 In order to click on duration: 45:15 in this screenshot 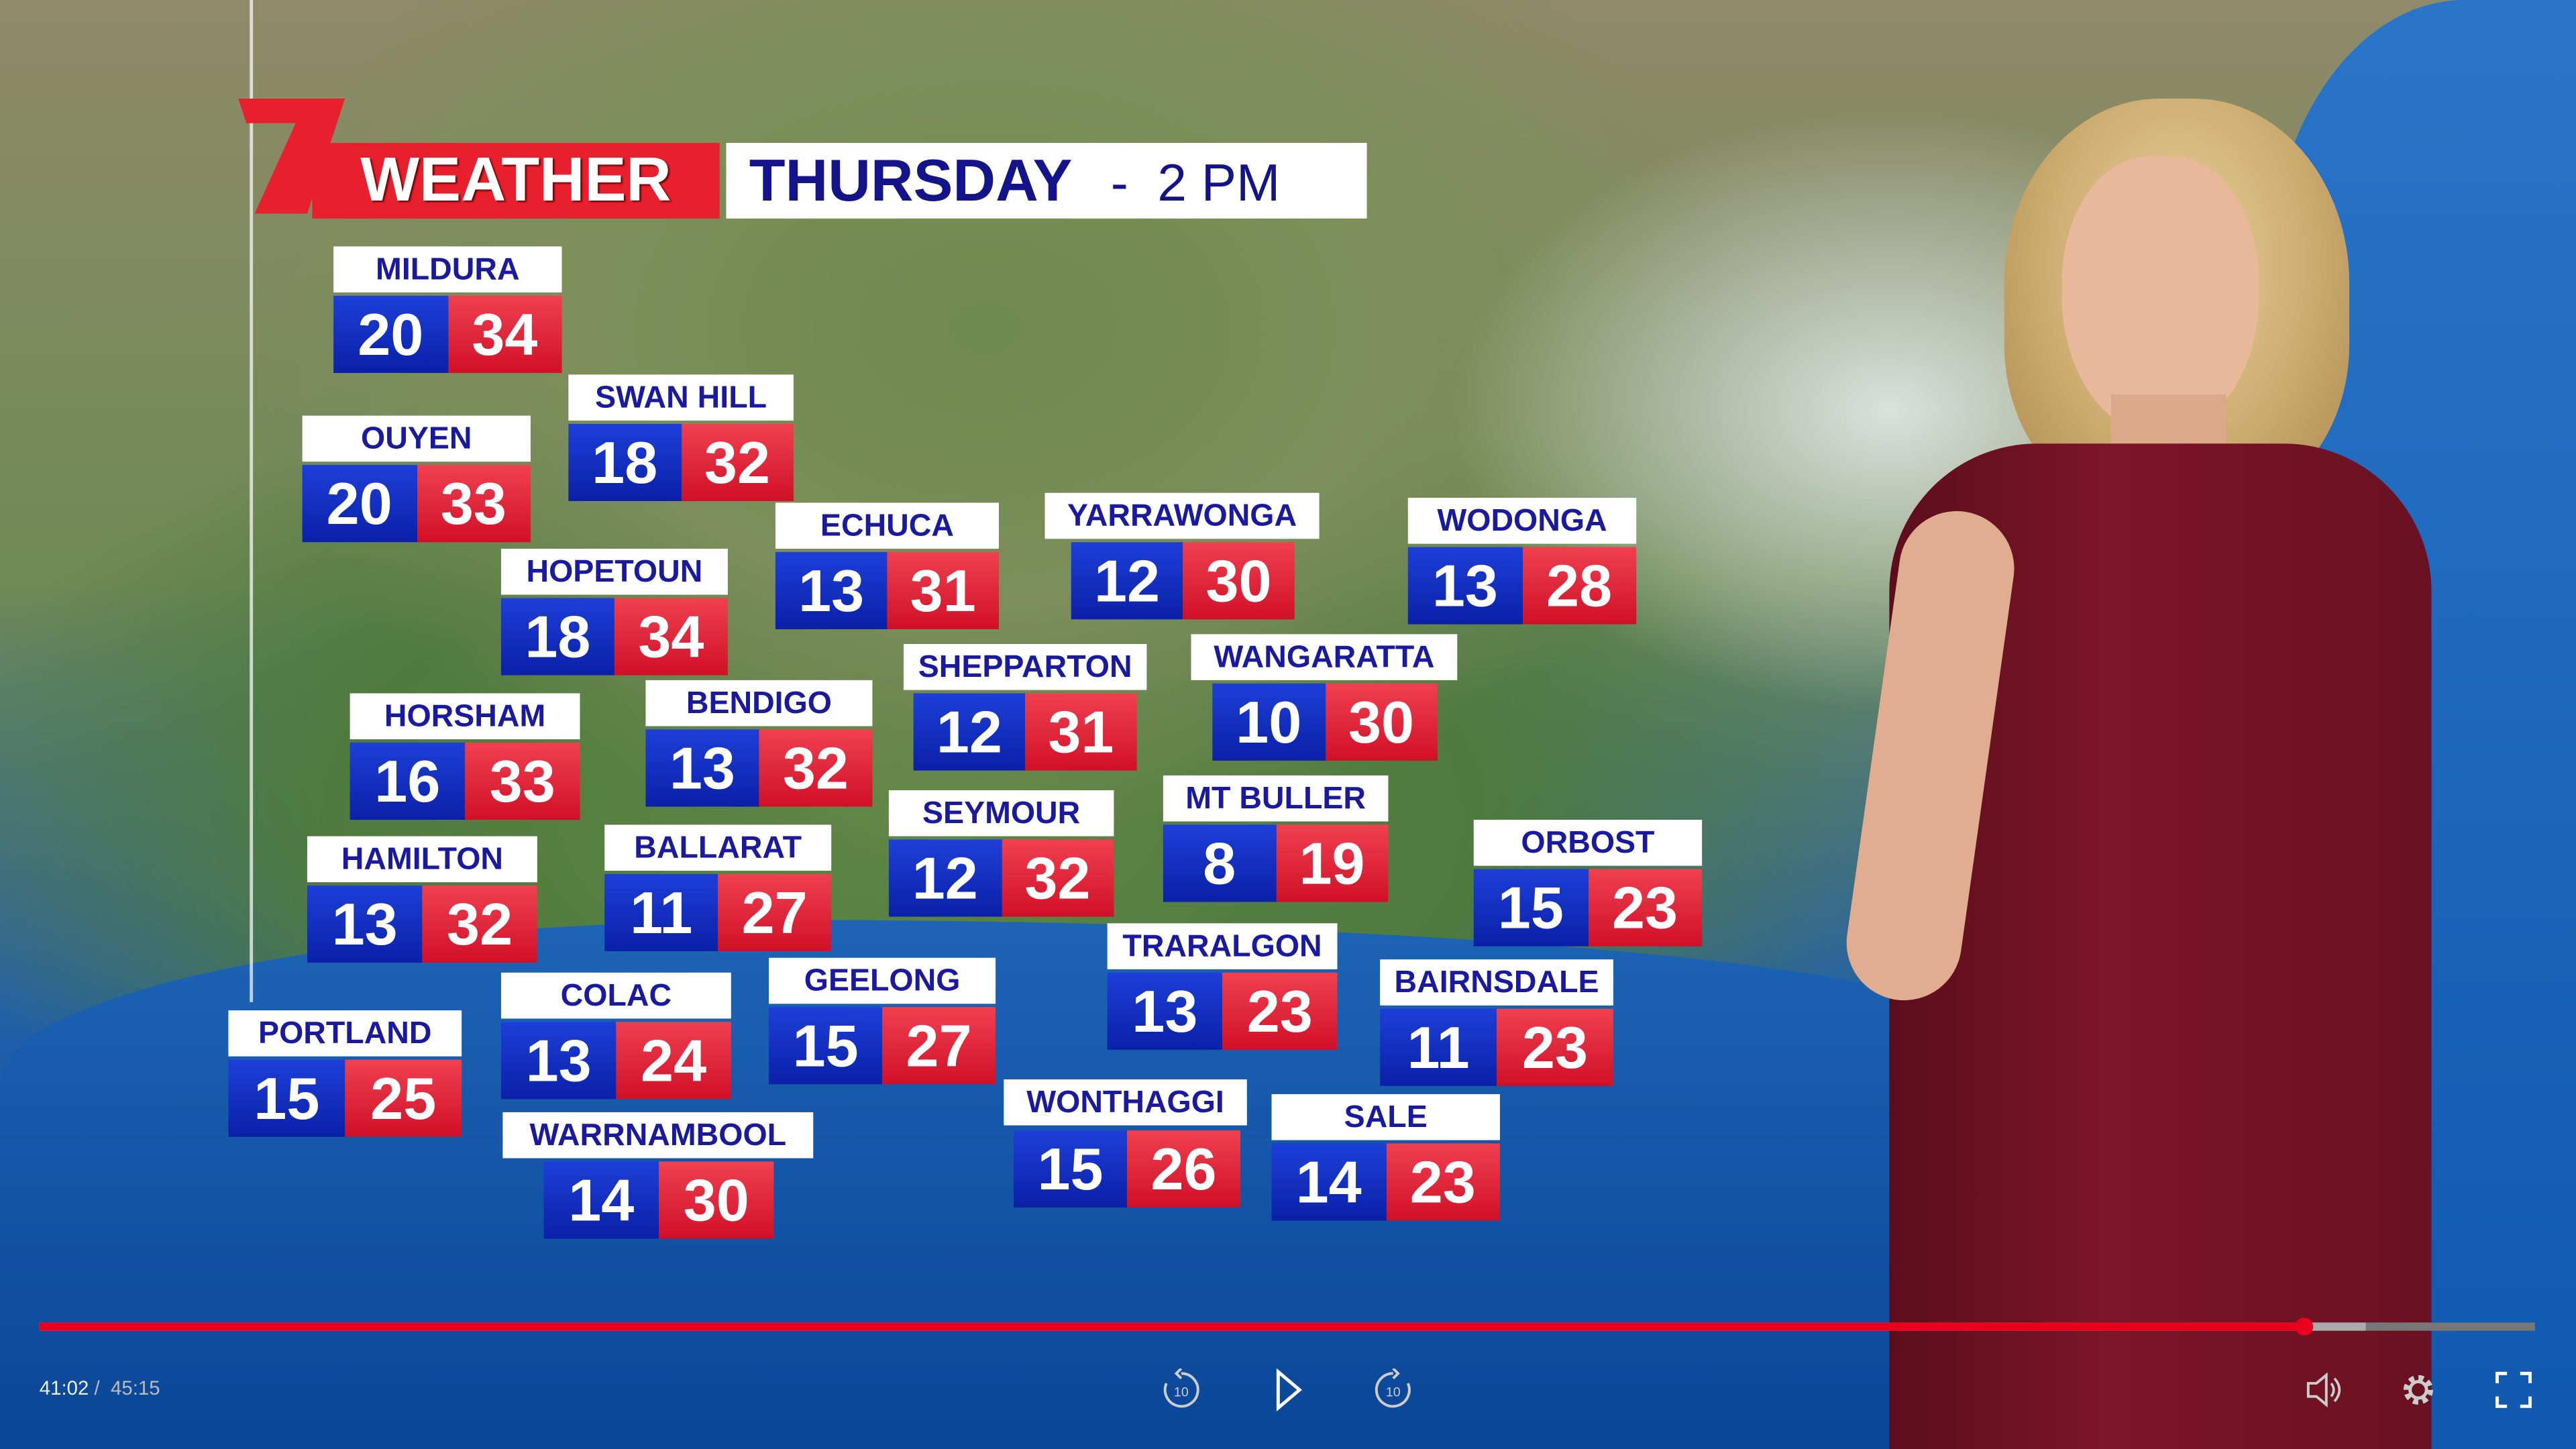, I will do `click(135, 1388)`.